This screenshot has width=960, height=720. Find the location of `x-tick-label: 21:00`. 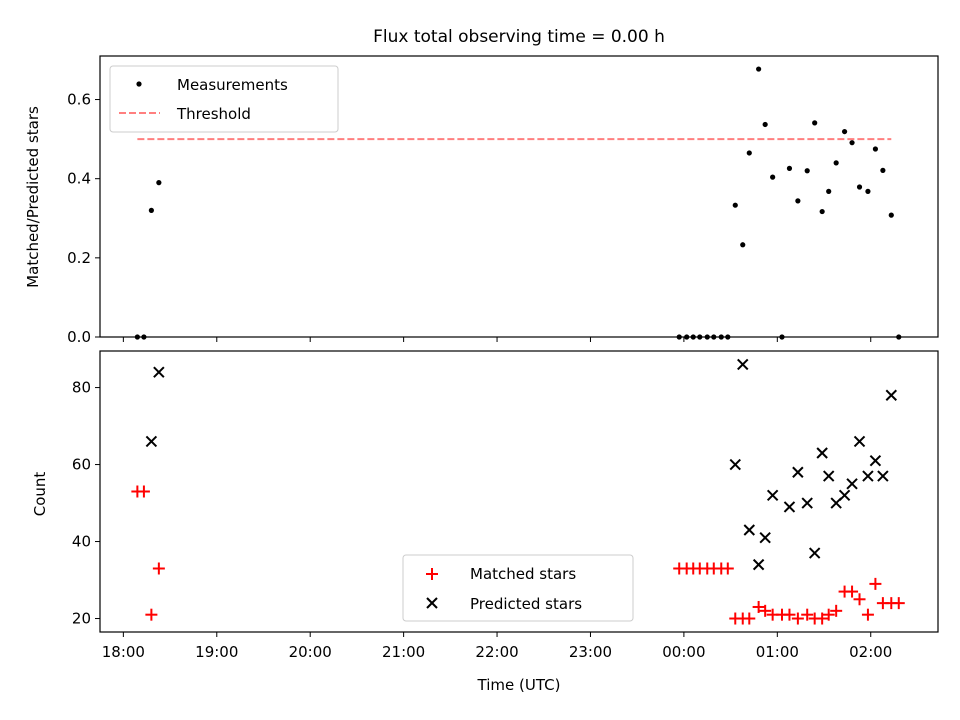

x-tick-label: 21:00 is located at coordinates (403, 652).